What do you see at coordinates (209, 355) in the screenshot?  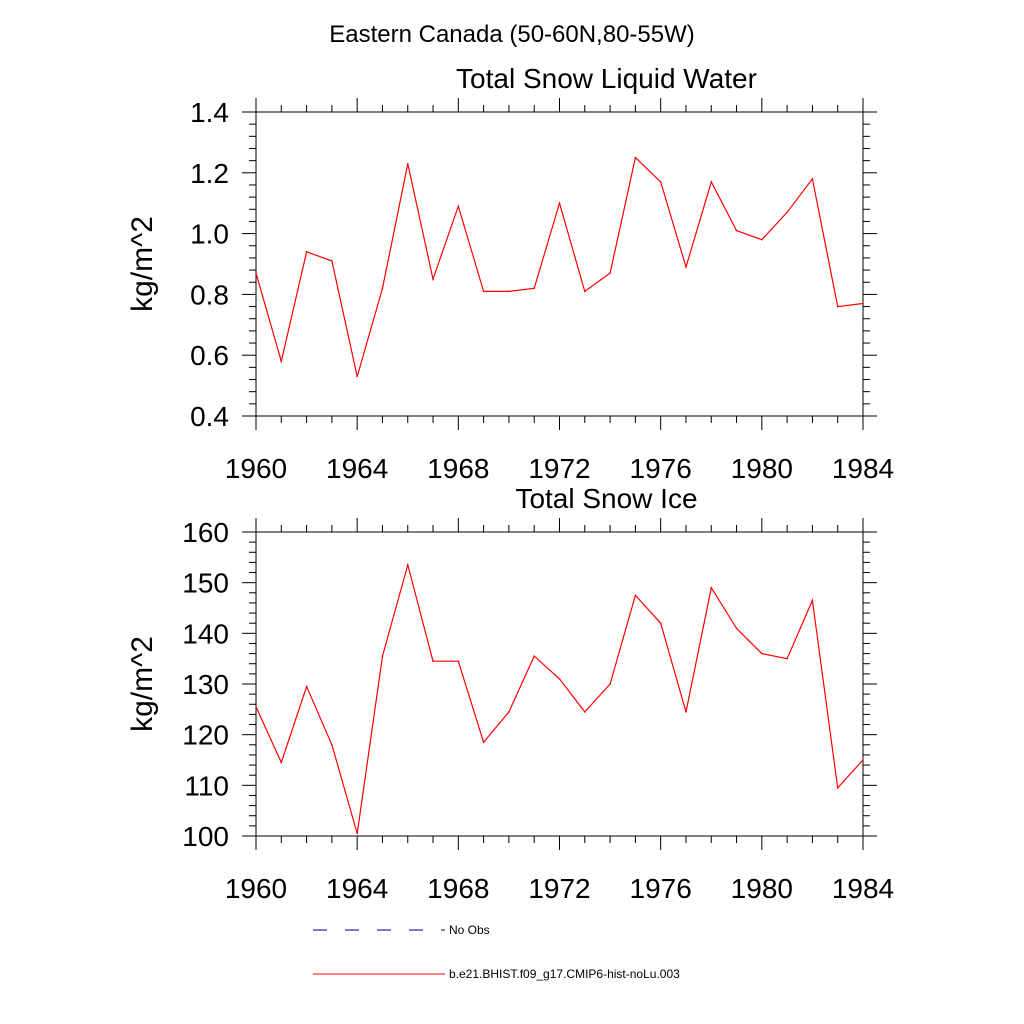 I see `y-tick-label: 0.6` at bounding box center [209, 355].